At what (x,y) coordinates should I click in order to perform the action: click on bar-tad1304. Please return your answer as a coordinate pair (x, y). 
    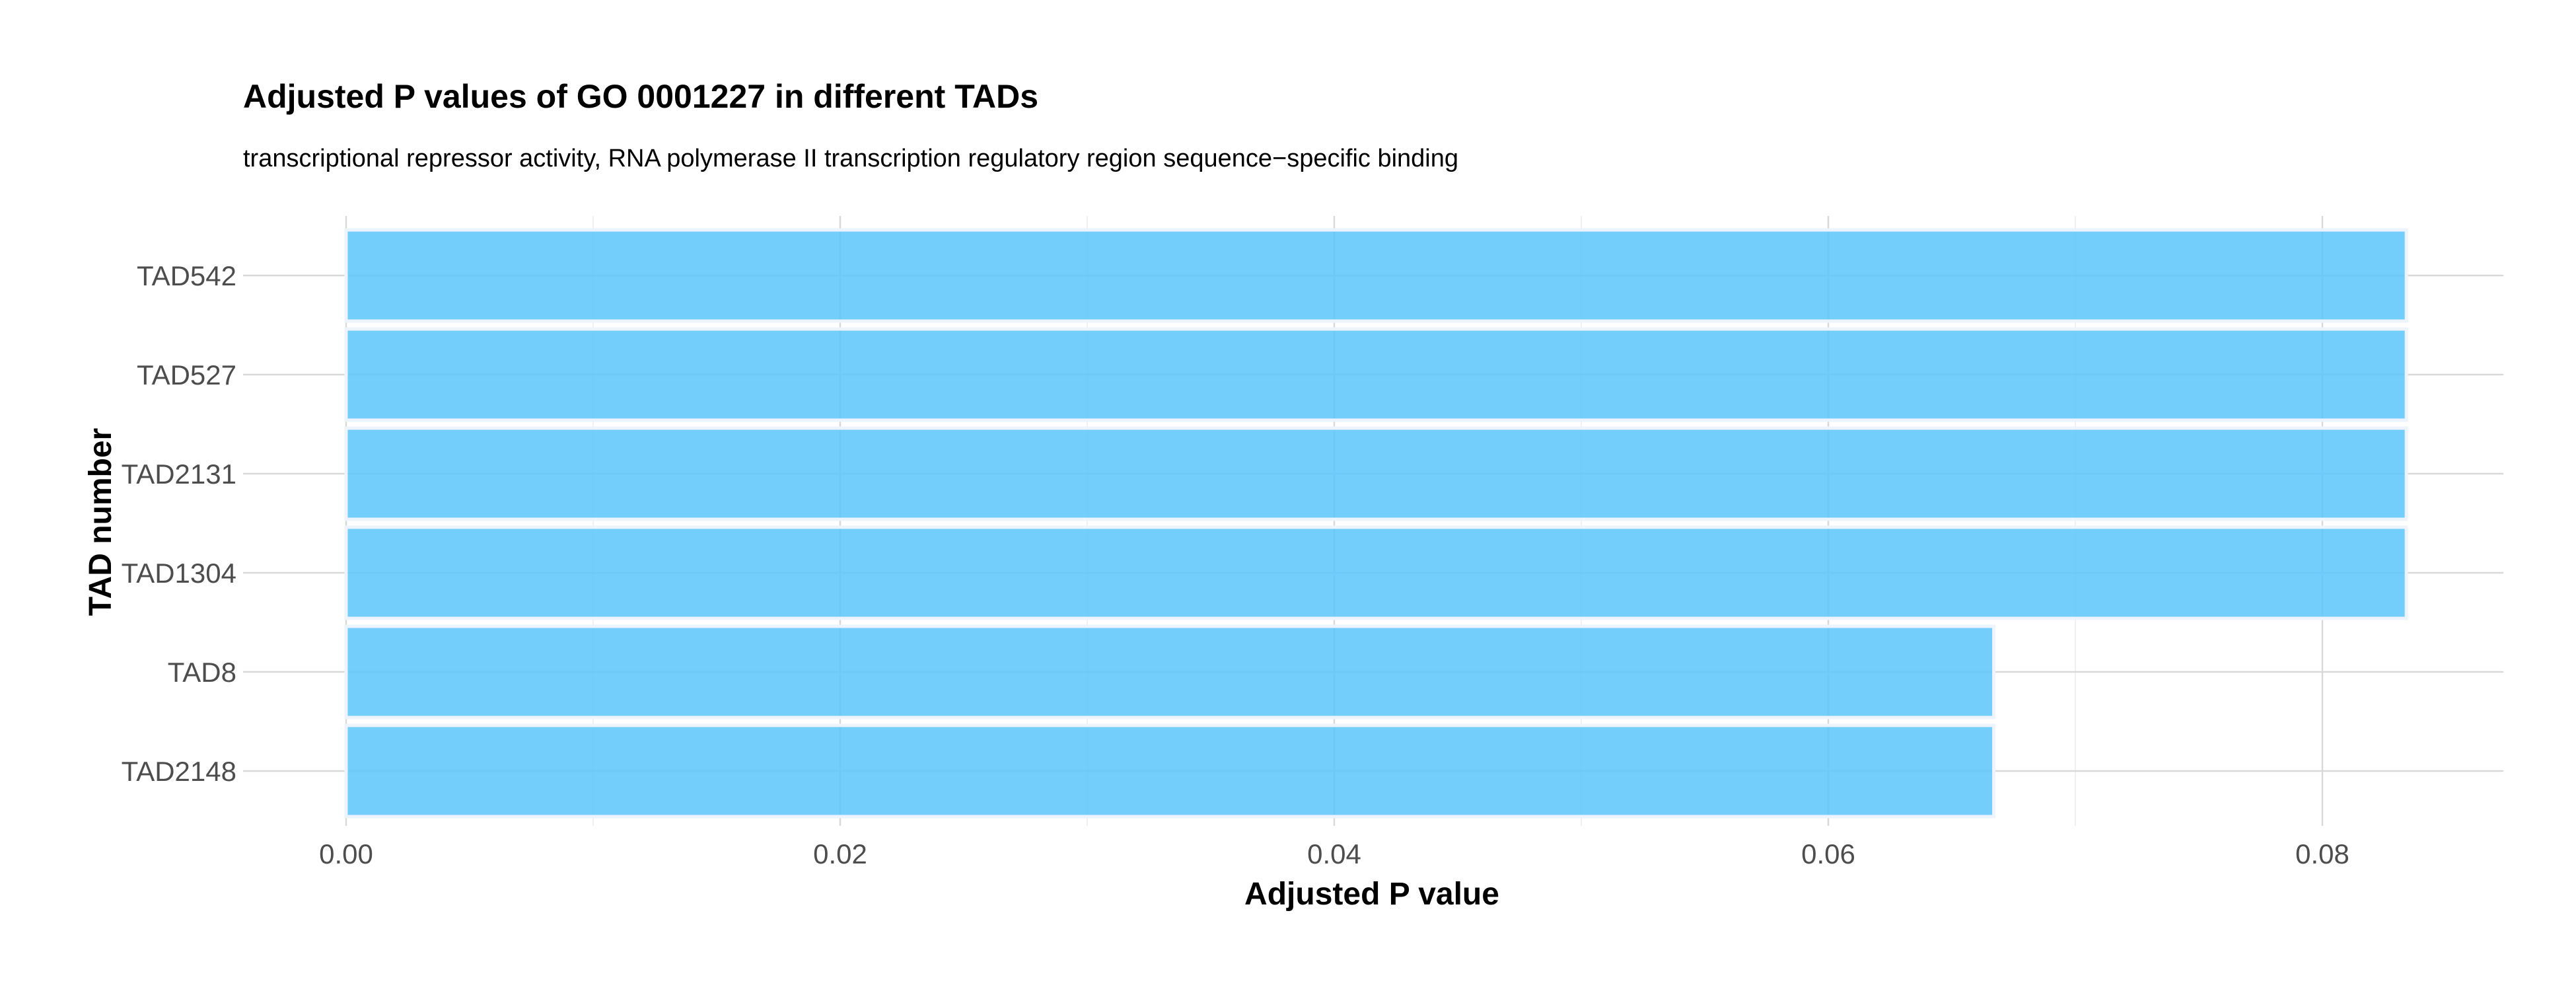
    Looking at the image, I should click on (1376, 572).